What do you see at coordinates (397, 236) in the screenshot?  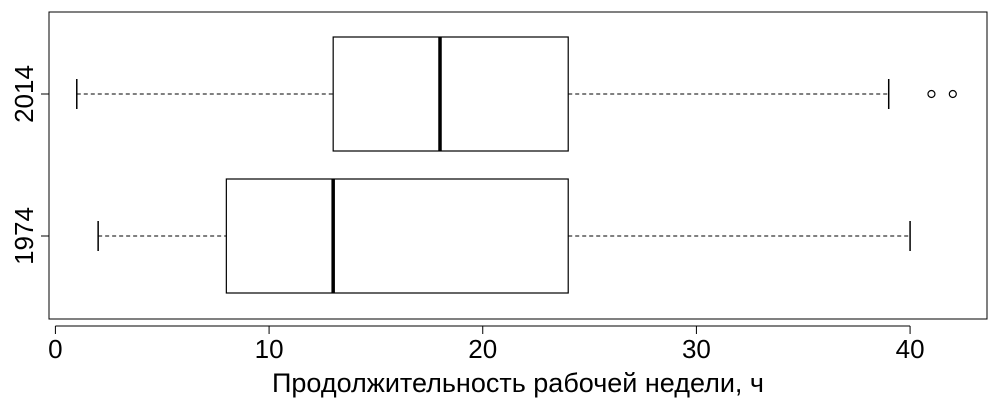 I see `box-1974` at bounding box center [397, 236].